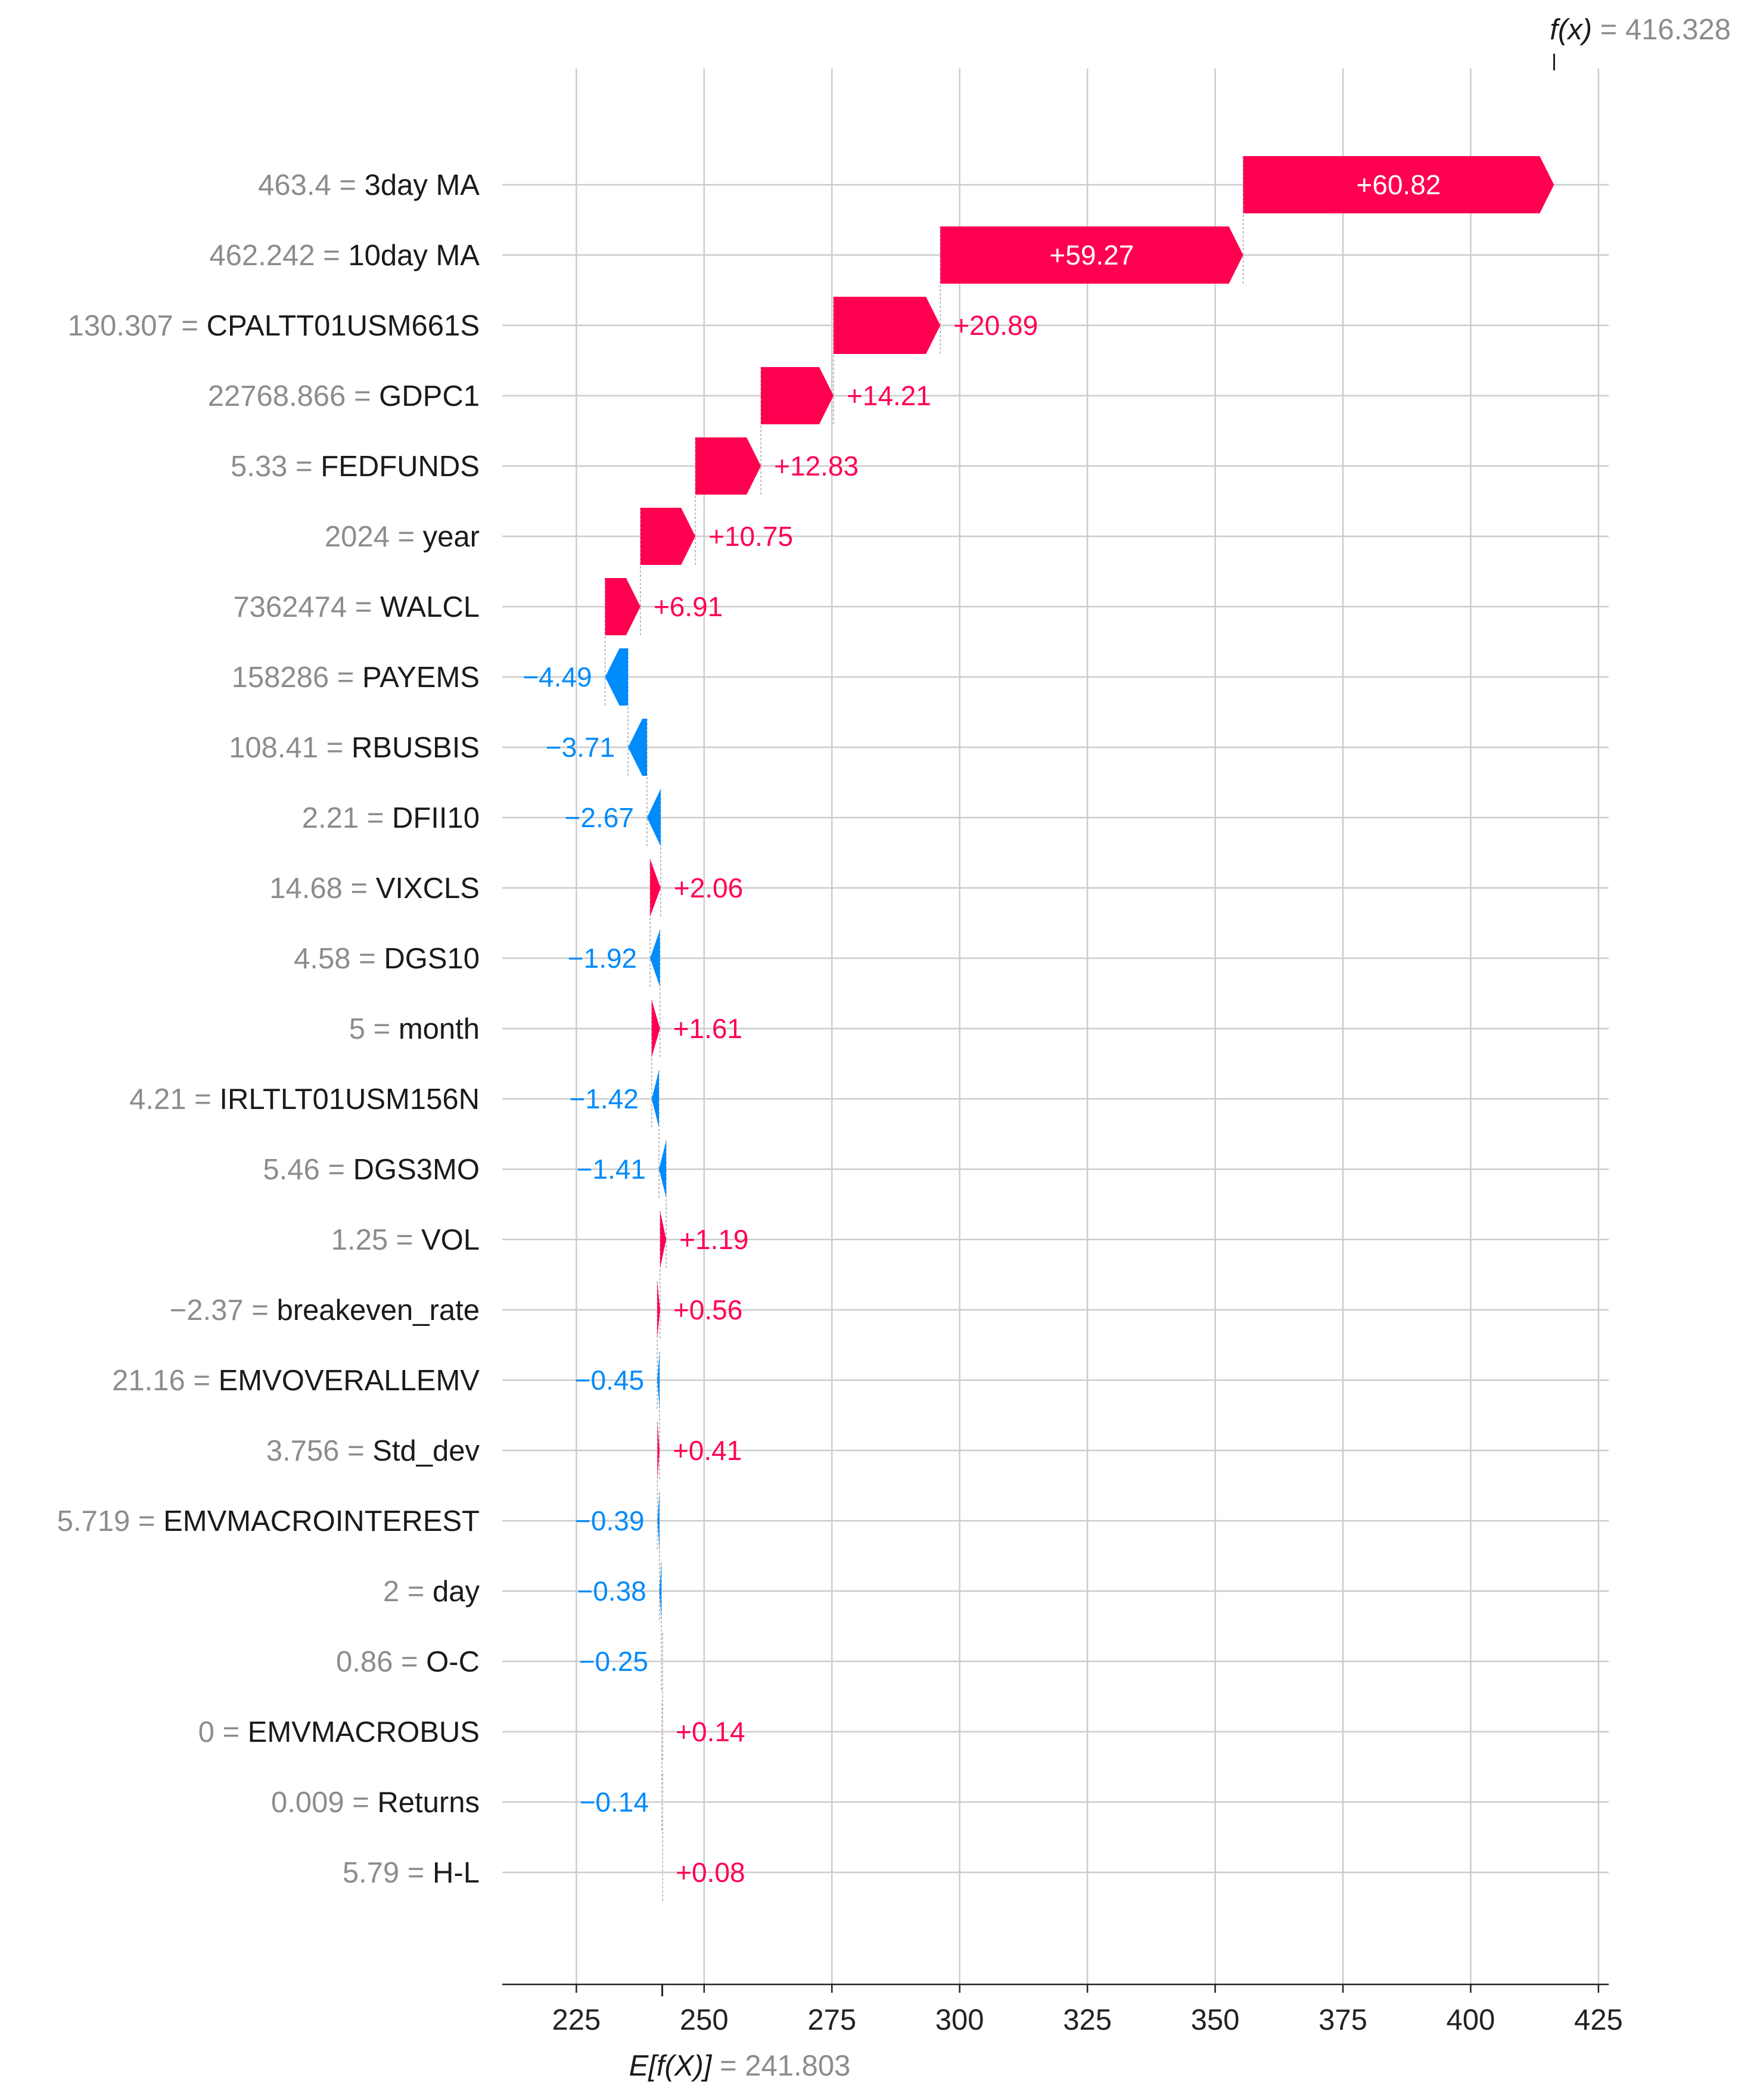 This screenshot has height=2100, width=1763. I want to click on feature-label: 158286 = PAYEMS, so click(356, 677).